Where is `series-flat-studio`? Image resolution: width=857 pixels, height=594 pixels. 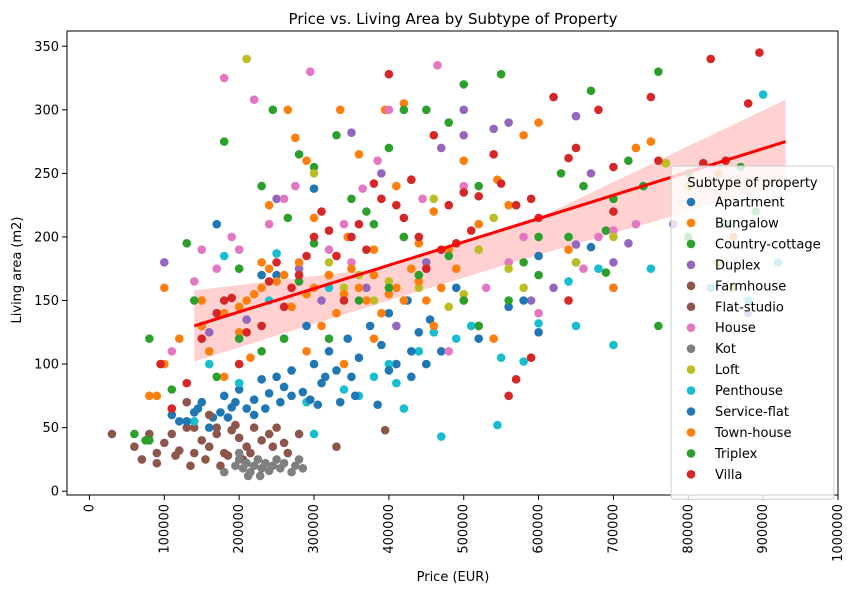 series-flat-studio is located at coordinates (228, 434).